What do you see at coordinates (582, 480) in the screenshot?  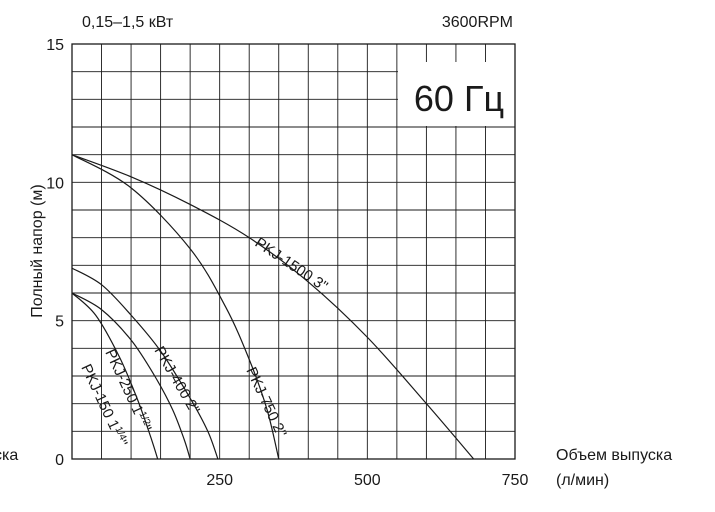 I see `x-axis-title-line2: (л/мин)` at bounding box center [582, 480].